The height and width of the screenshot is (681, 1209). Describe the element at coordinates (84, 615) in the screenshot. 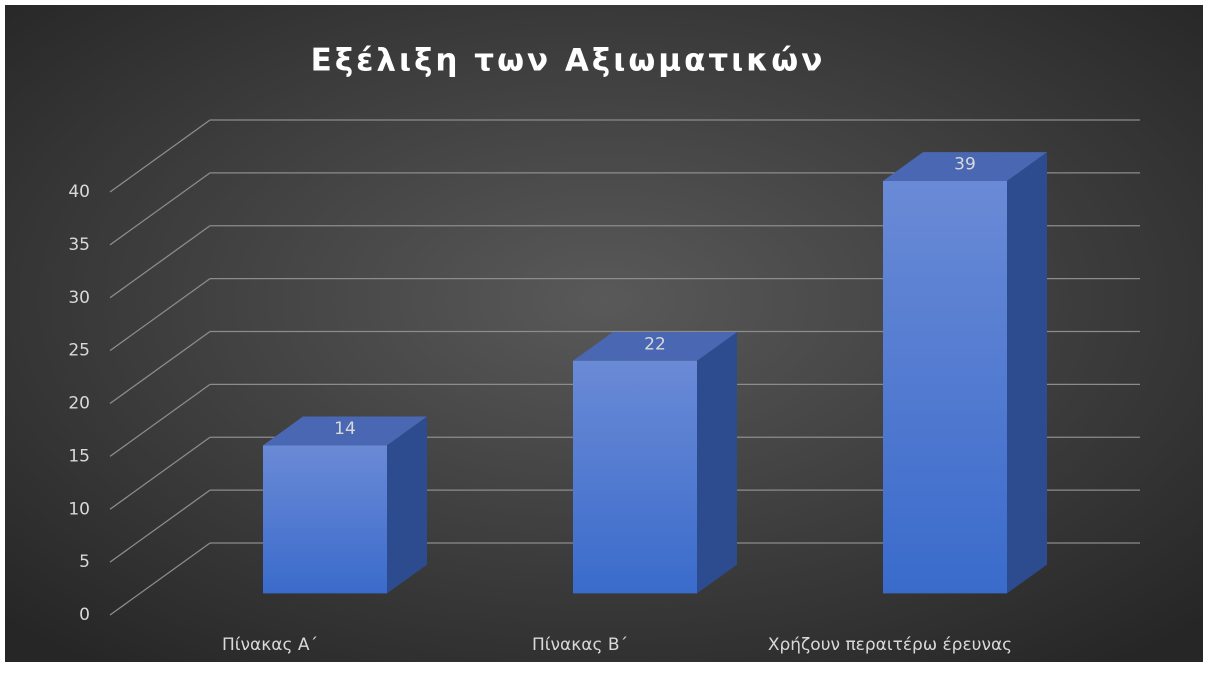

I see `y-tick-label: 0` at that location.